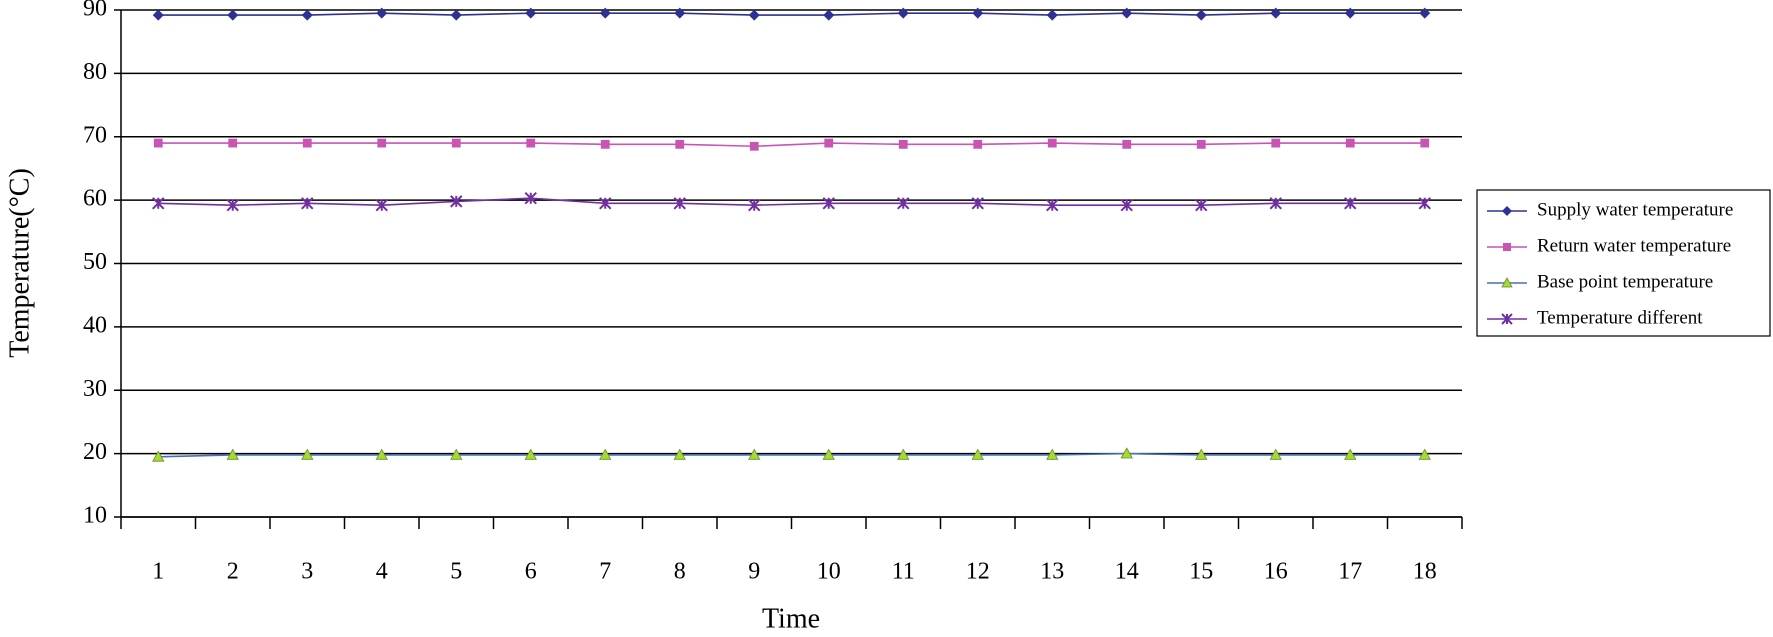  I want to click on x-tick-label: 14, so click(1127, 572).